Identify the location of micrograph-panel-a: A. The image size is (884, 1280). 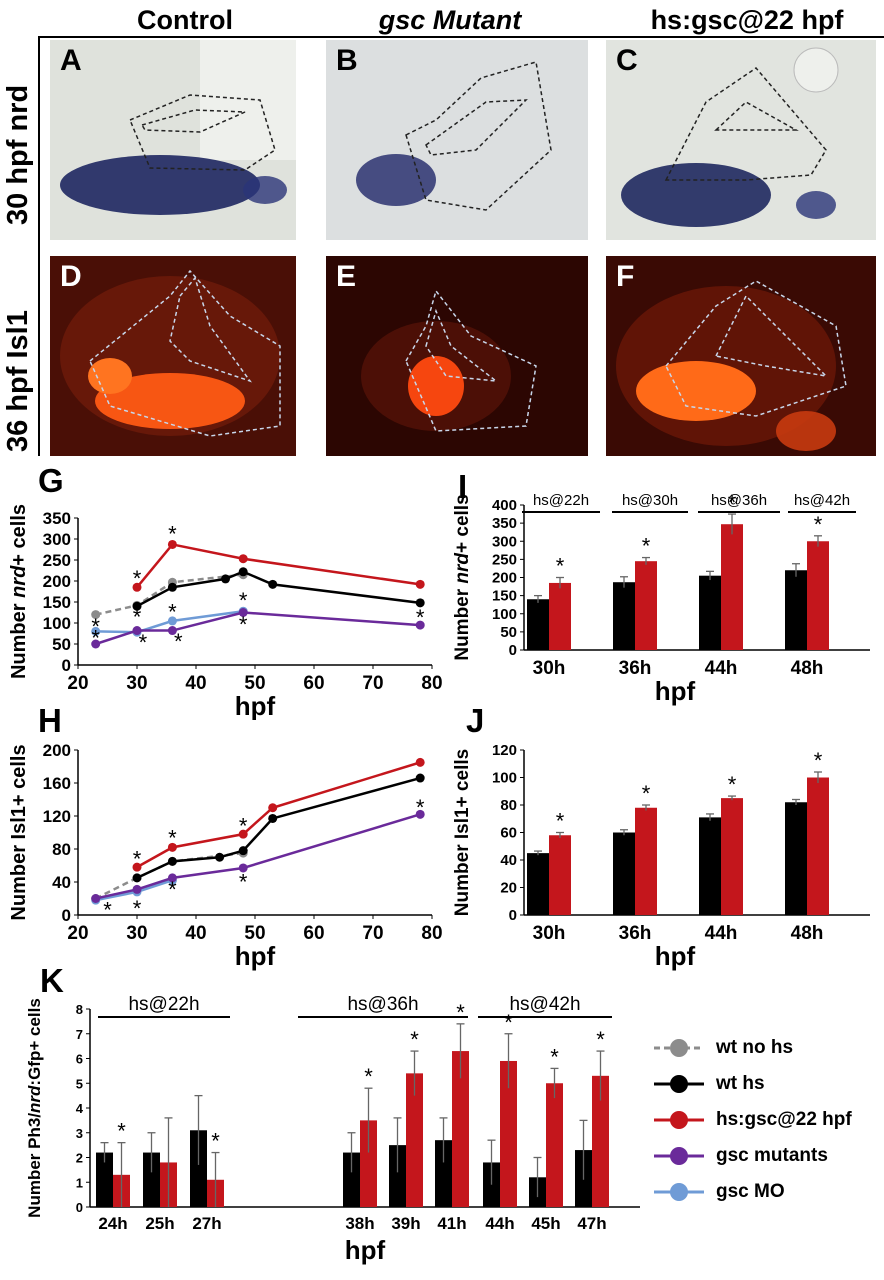
(173, 140).